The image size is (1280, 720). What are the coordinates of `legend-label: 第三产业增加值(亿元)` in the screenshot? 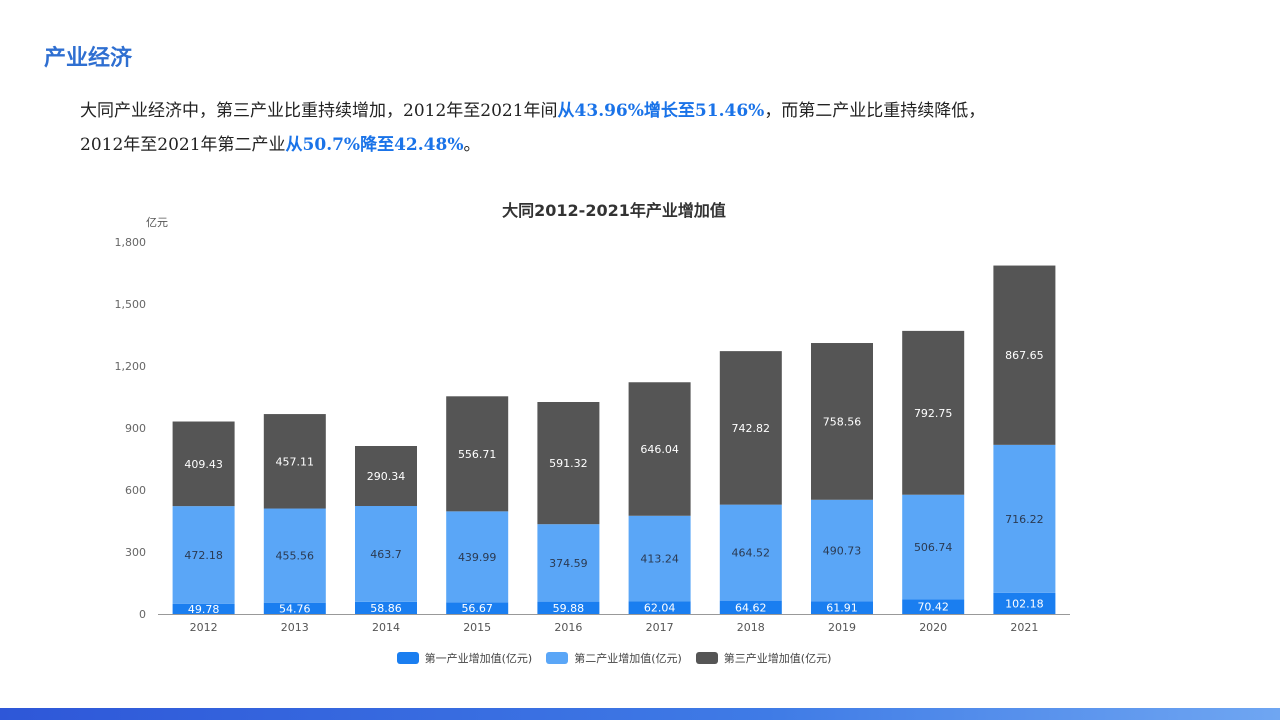 It's located at (777, 658).